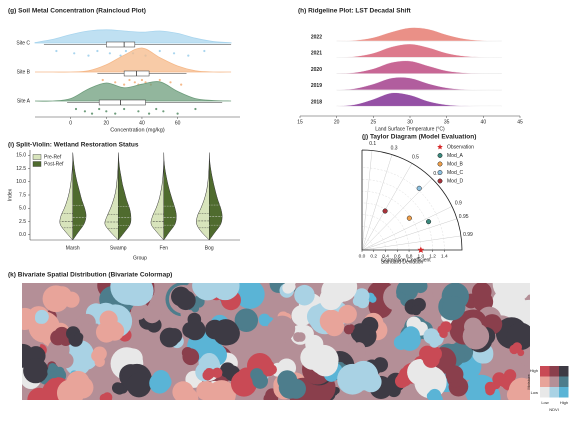 The image size is (576, 433). What do you see at coordinates (520, 122) in the screenshot?
I see `x-tick-label: 45` at bounding box center [520, 122].